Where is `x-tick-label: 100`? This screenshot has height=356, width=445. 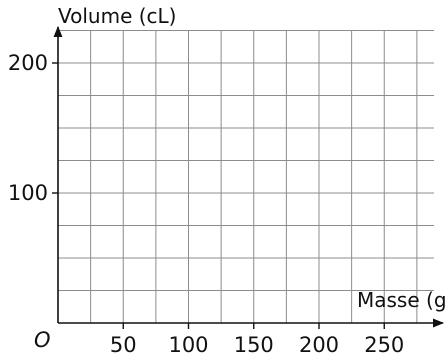 x-tick-label: 100 is located at coordinates (188, 344).